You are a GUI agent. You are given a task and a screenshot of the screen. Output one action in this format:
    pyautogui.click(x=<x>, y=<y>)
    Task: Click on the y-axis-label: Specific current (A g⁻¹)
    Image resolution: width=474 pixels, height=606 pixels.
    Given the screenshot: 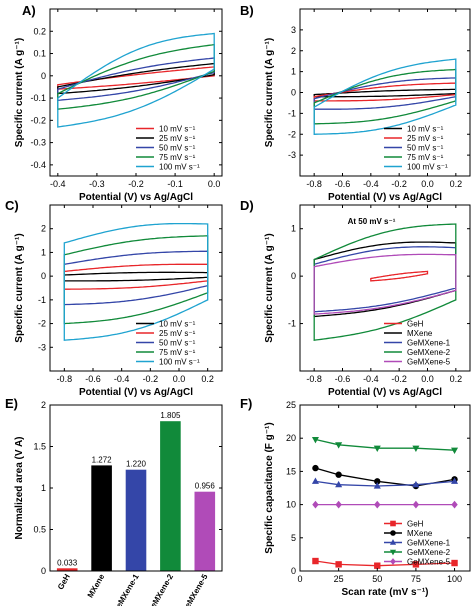 What is the action you would take?
    pyautogui.click(x=269, y=92)
    